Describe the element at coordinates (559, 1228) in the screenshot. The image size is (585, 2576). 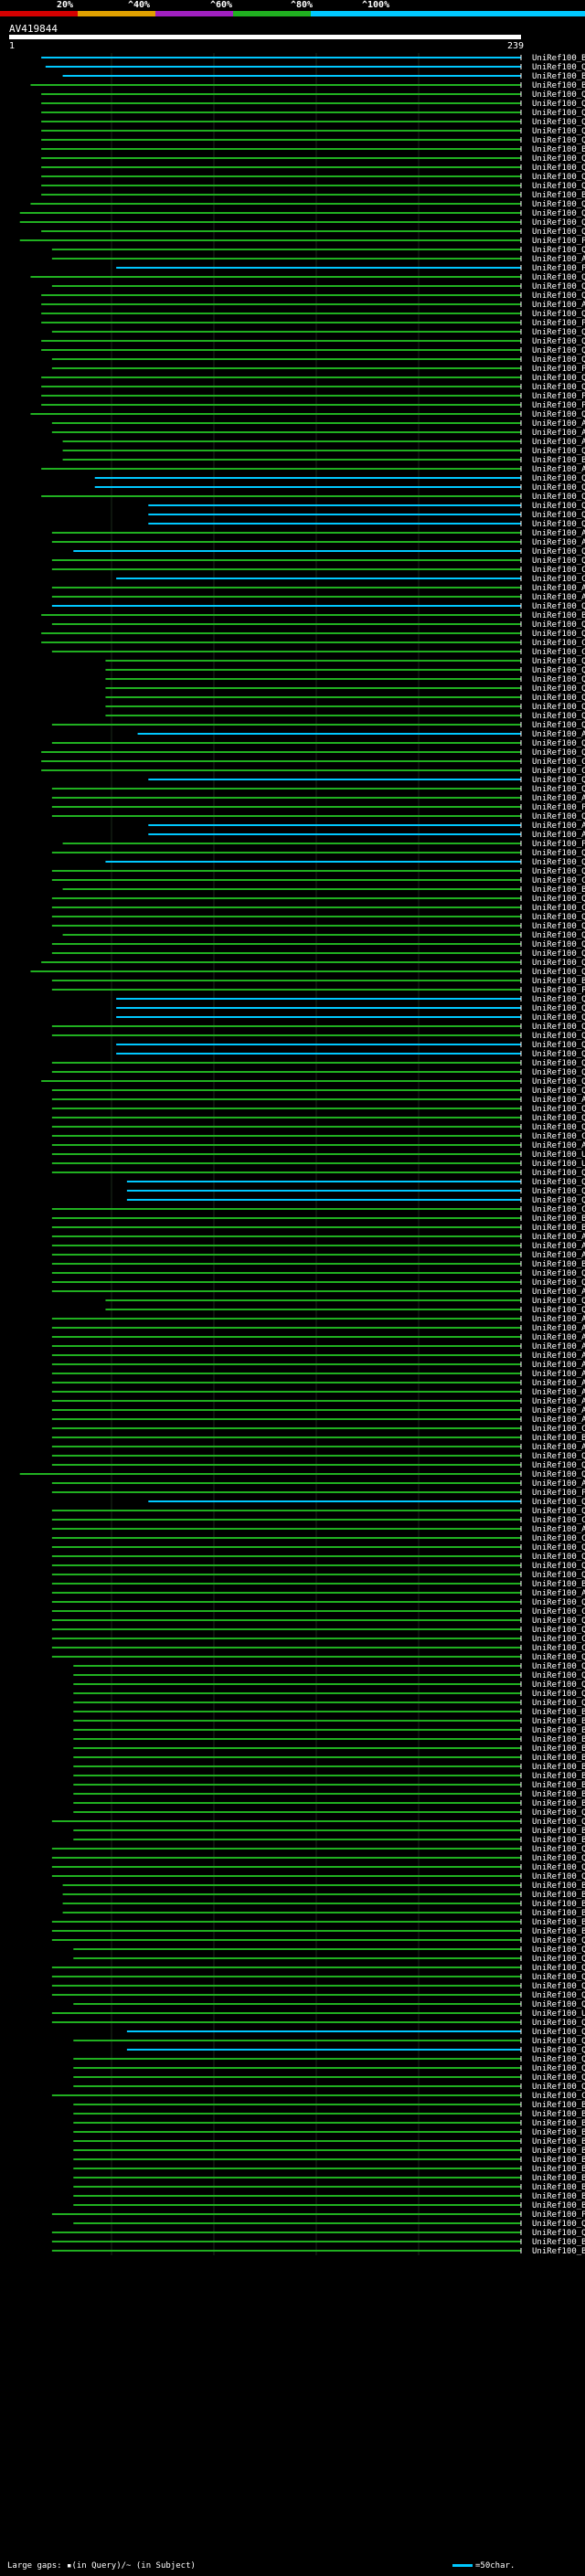
I see `hit-label: UniRef100_B9GKL2` at that location.